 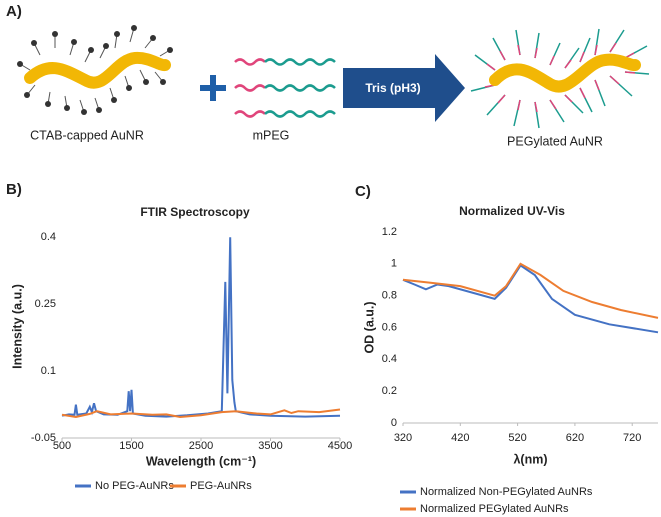 What do you see at coordinates (195, 212) in the screenshot?
I see `chart-title: FTIR Spectroscopy` at bounding box center [195, 212].